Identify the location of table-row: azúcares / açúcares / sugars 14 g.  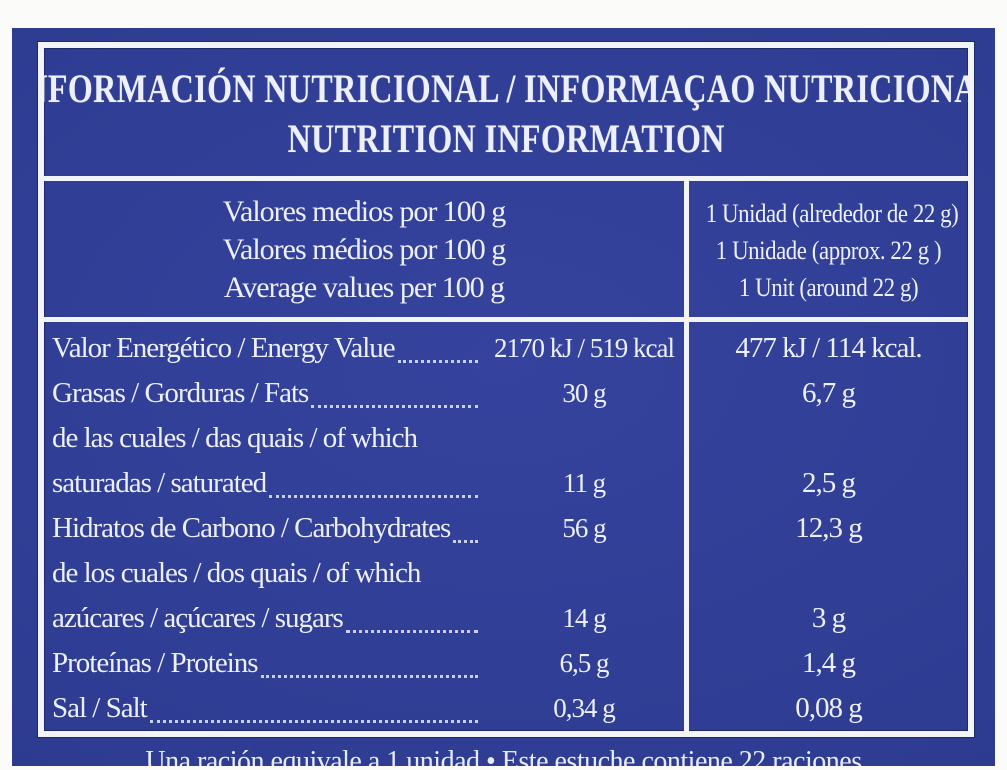
(368, 618).